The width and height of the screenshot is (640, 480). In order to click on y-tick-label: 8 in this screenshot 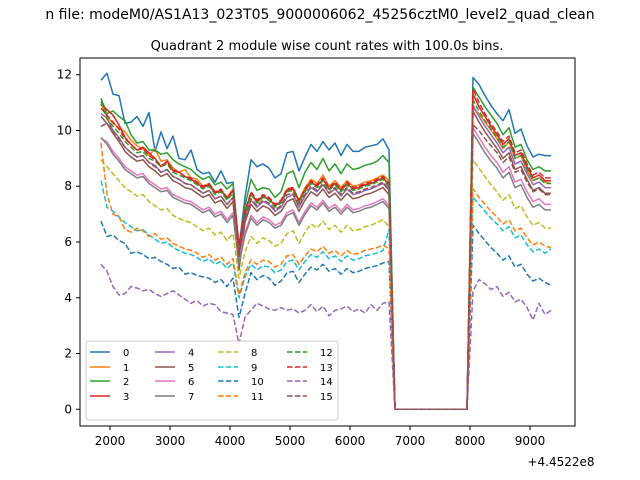, I will do `click(68, 186)`.